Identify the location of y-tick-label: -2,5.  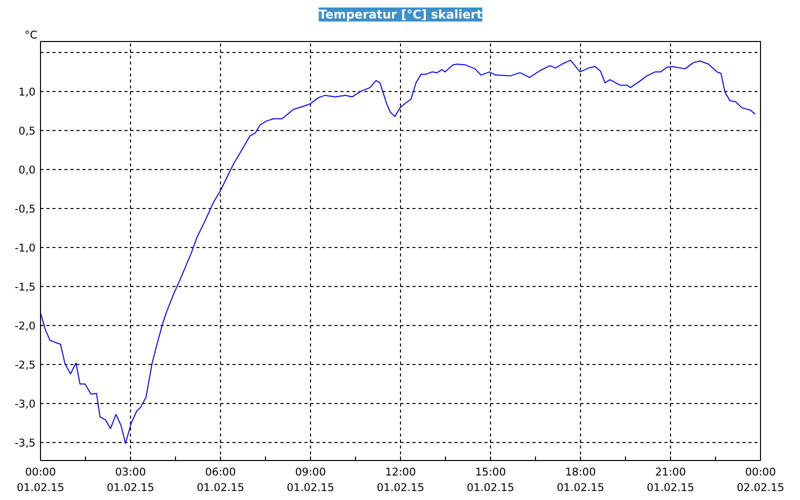
(25, 365).